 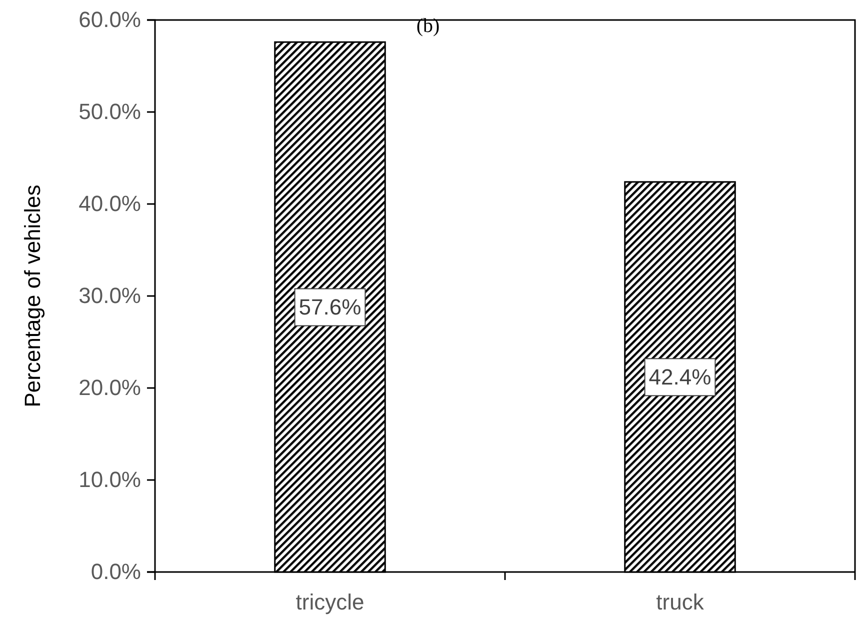 I want to click on y-tick-label: 40.0%, so click(x=109, y=203).